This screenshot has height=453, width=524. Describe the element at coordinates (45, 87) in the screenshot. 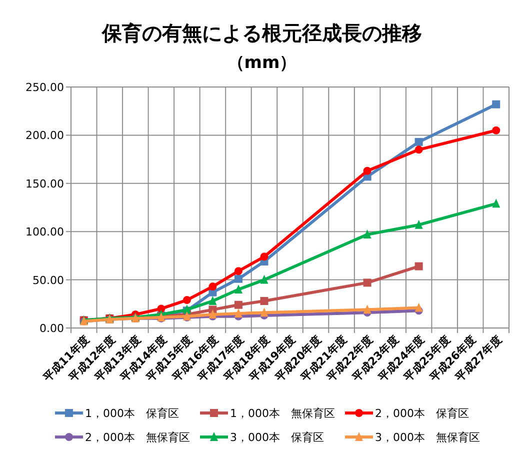

I see `y-tick-label: 250.00` at that location.